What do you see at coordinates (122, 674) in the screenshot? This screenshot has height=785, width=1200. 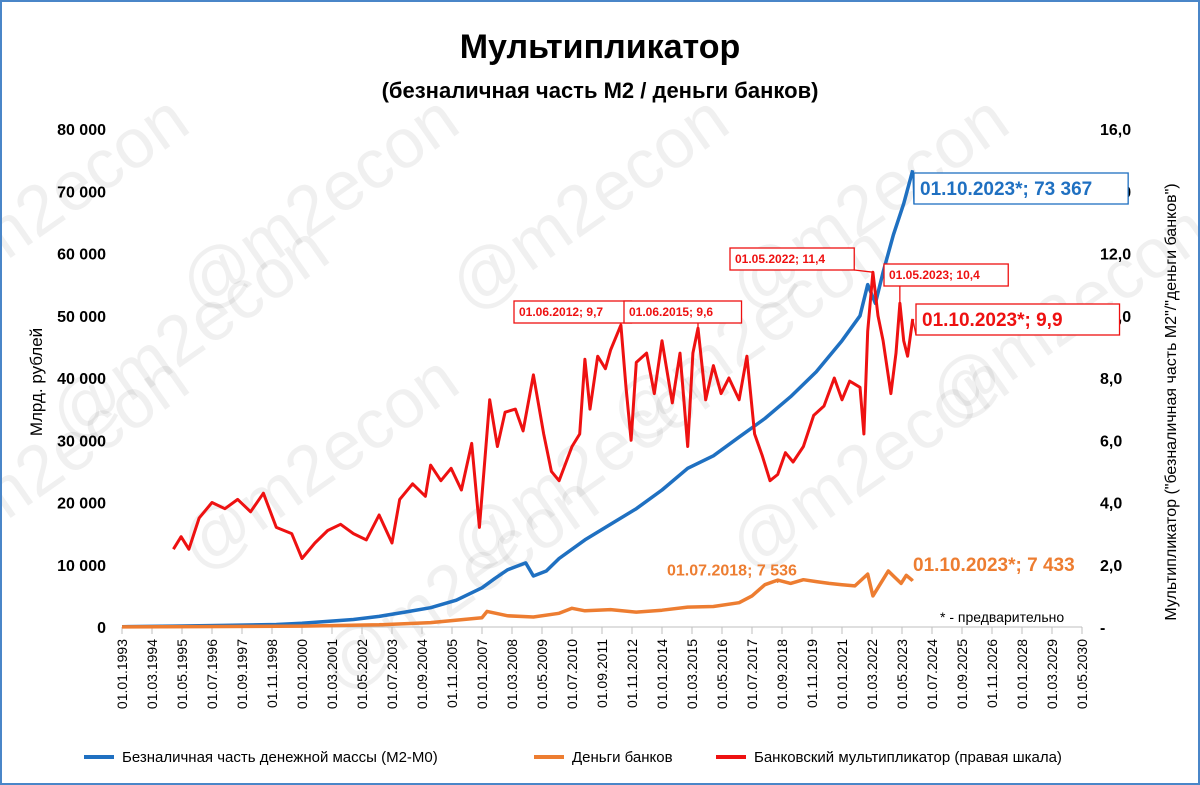 I see `x-tick-label: 01.01.1993` at bounding box center [122, 674].